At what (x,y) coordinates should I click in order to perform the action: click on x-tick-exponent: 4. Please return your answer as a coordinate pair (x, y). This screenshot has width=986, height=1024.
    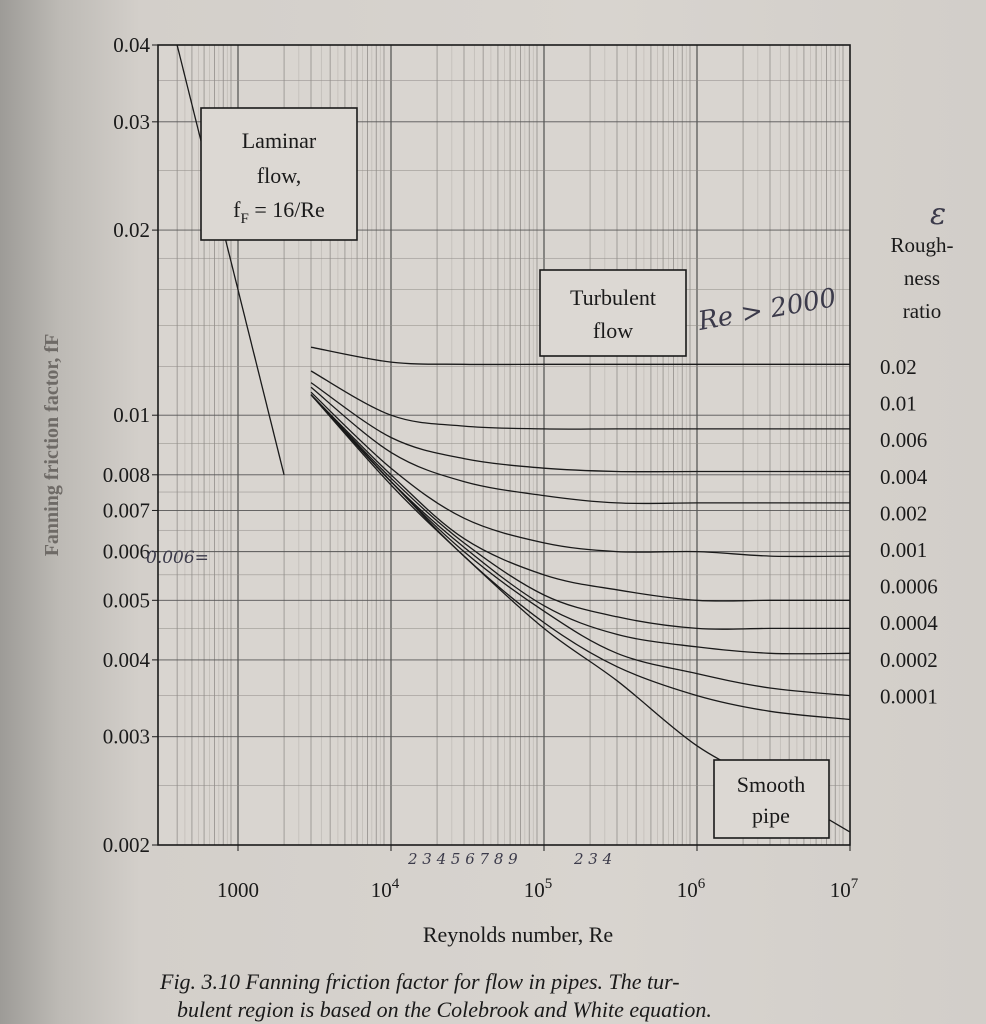
    Looking at the image, I should click on (396, 884).